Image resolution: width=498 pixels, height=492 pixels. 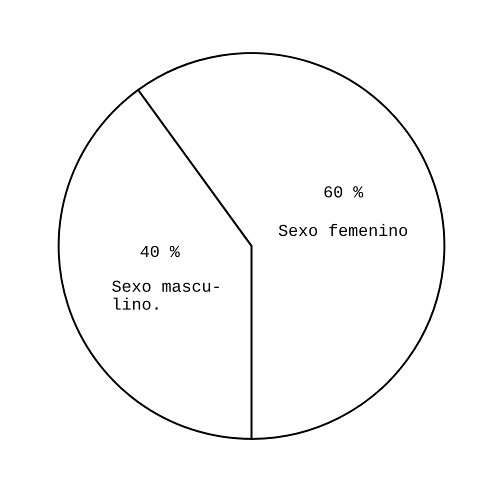 What do you see at coordinates (160, 252) in the screenshot?
I see `data-label: 40 %` at bounding box center [160, 252].